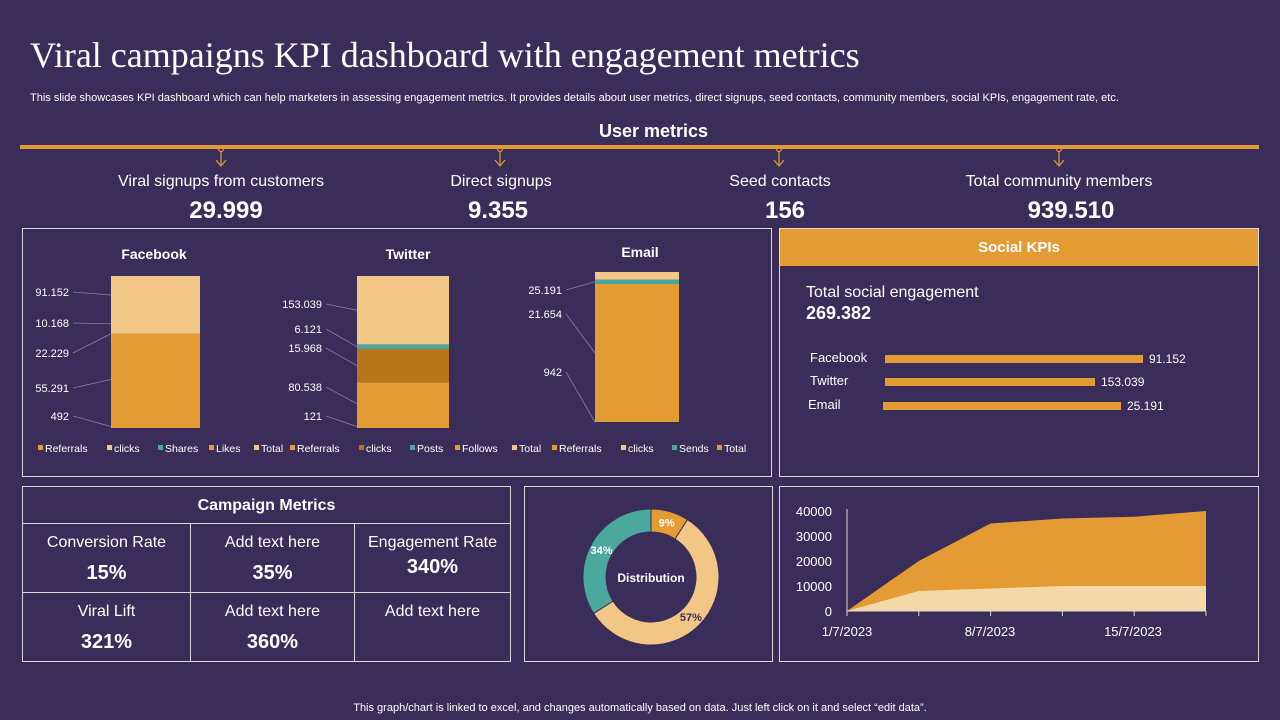  I want to click on campaign-cell: Conversion Rate 15%, so click(107, 558).